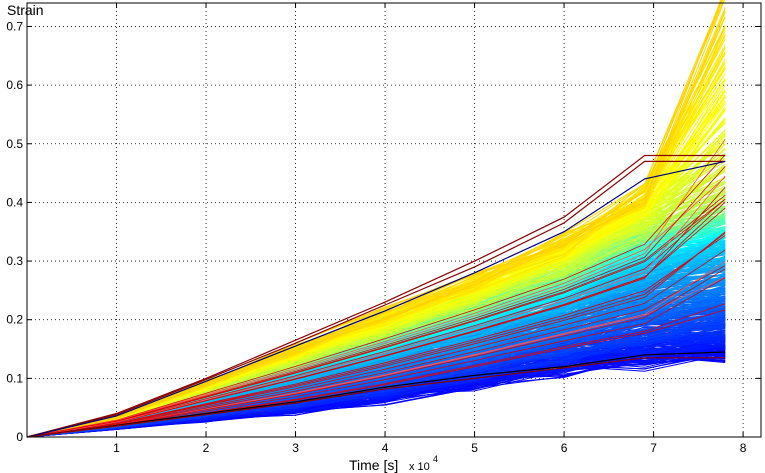 The image size is (765, 473). What do you see at coordinates (14, 26) in the screenshot?
I see `y-tick-label: 0.7` at bounding box center [14, 26].